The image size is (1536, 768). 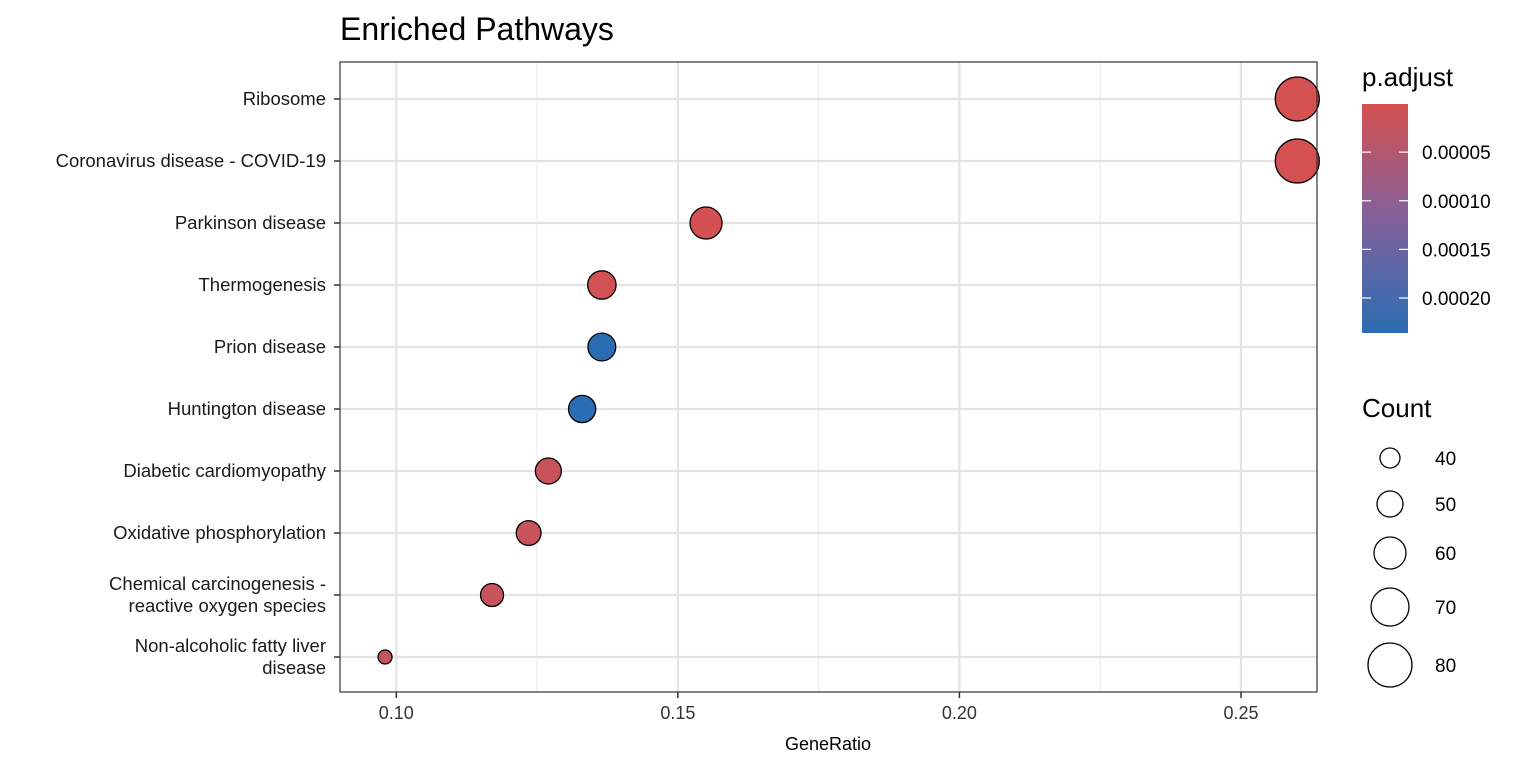 What do you see at coordinates (1397, 408) in the screenshot?
I see `size-legend-title: Count` at bounding box center [1397, 408].